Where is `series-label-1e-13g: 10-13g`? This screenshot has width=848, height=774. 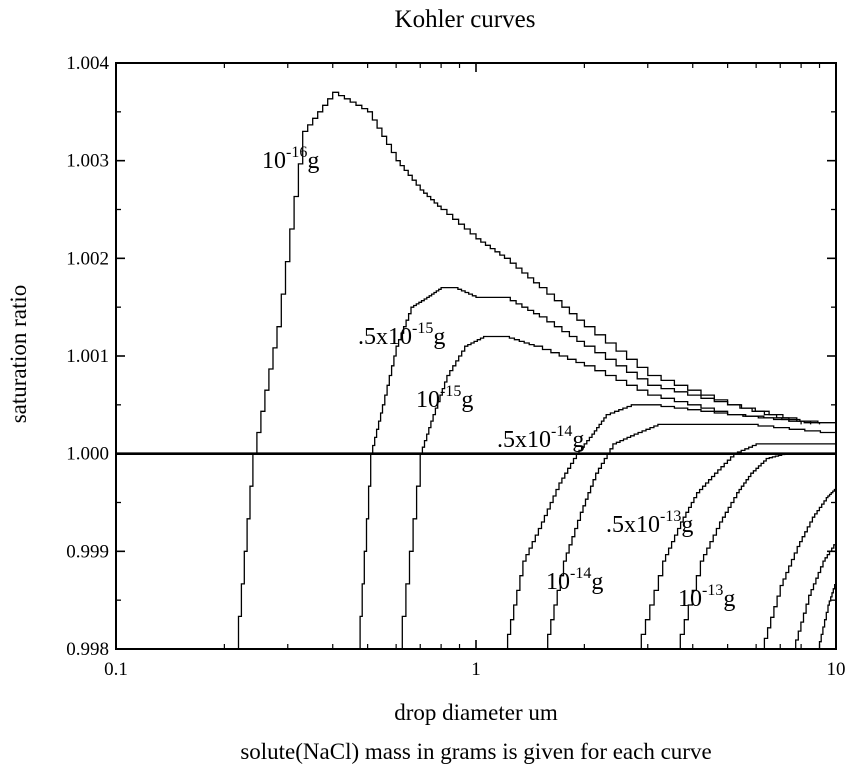
series-label-1e-13g: 10-13g is located at coordinates (707, 597).